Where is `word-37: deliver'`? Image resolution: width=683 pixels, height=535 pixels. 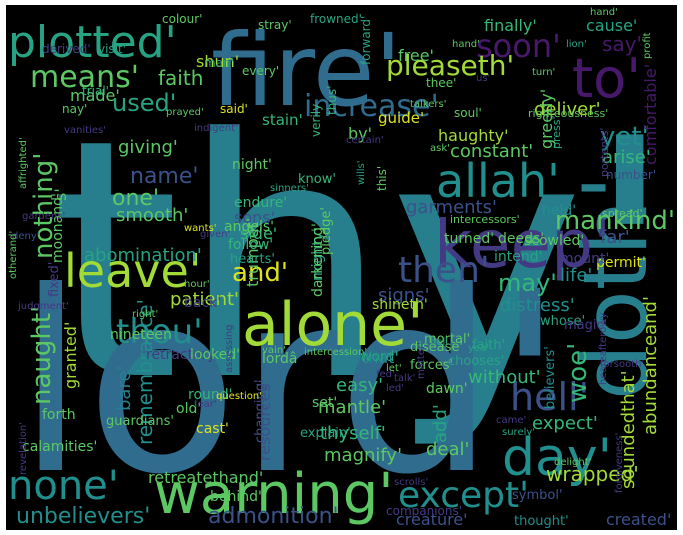
word-37: deliver' is located at coordinates (567, 109).